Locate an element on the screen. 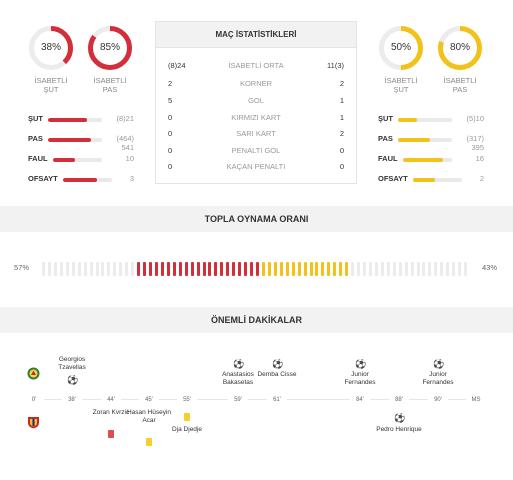  timeline-tick: 59' is located at coordinates (238, 400).